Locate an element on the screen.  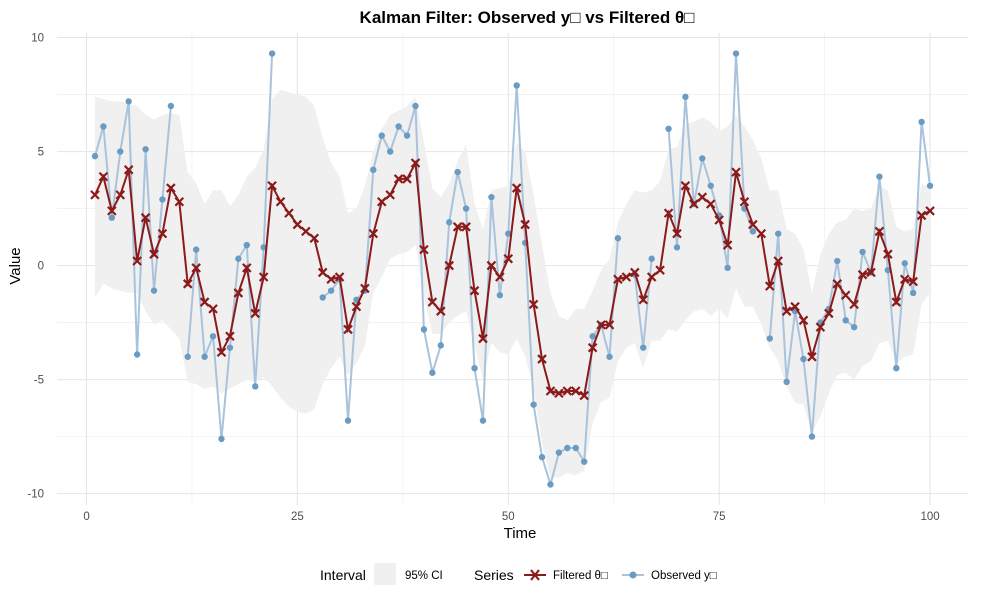
x-tick-label: 50 is located at coordinates (508, 517).